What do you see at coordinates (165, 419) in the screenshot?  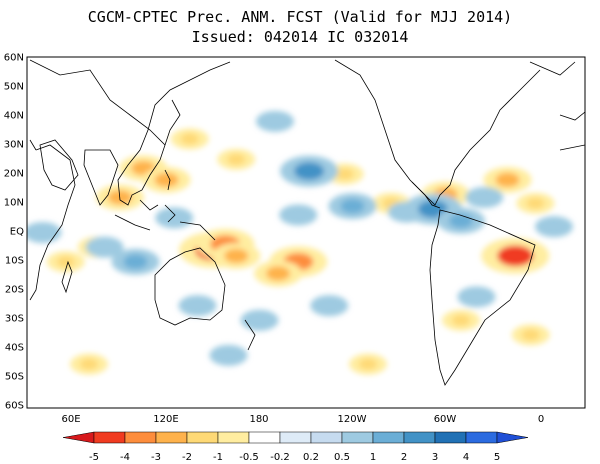 I see `lon-label-120e: 120E` at bounding box center [165, 419].